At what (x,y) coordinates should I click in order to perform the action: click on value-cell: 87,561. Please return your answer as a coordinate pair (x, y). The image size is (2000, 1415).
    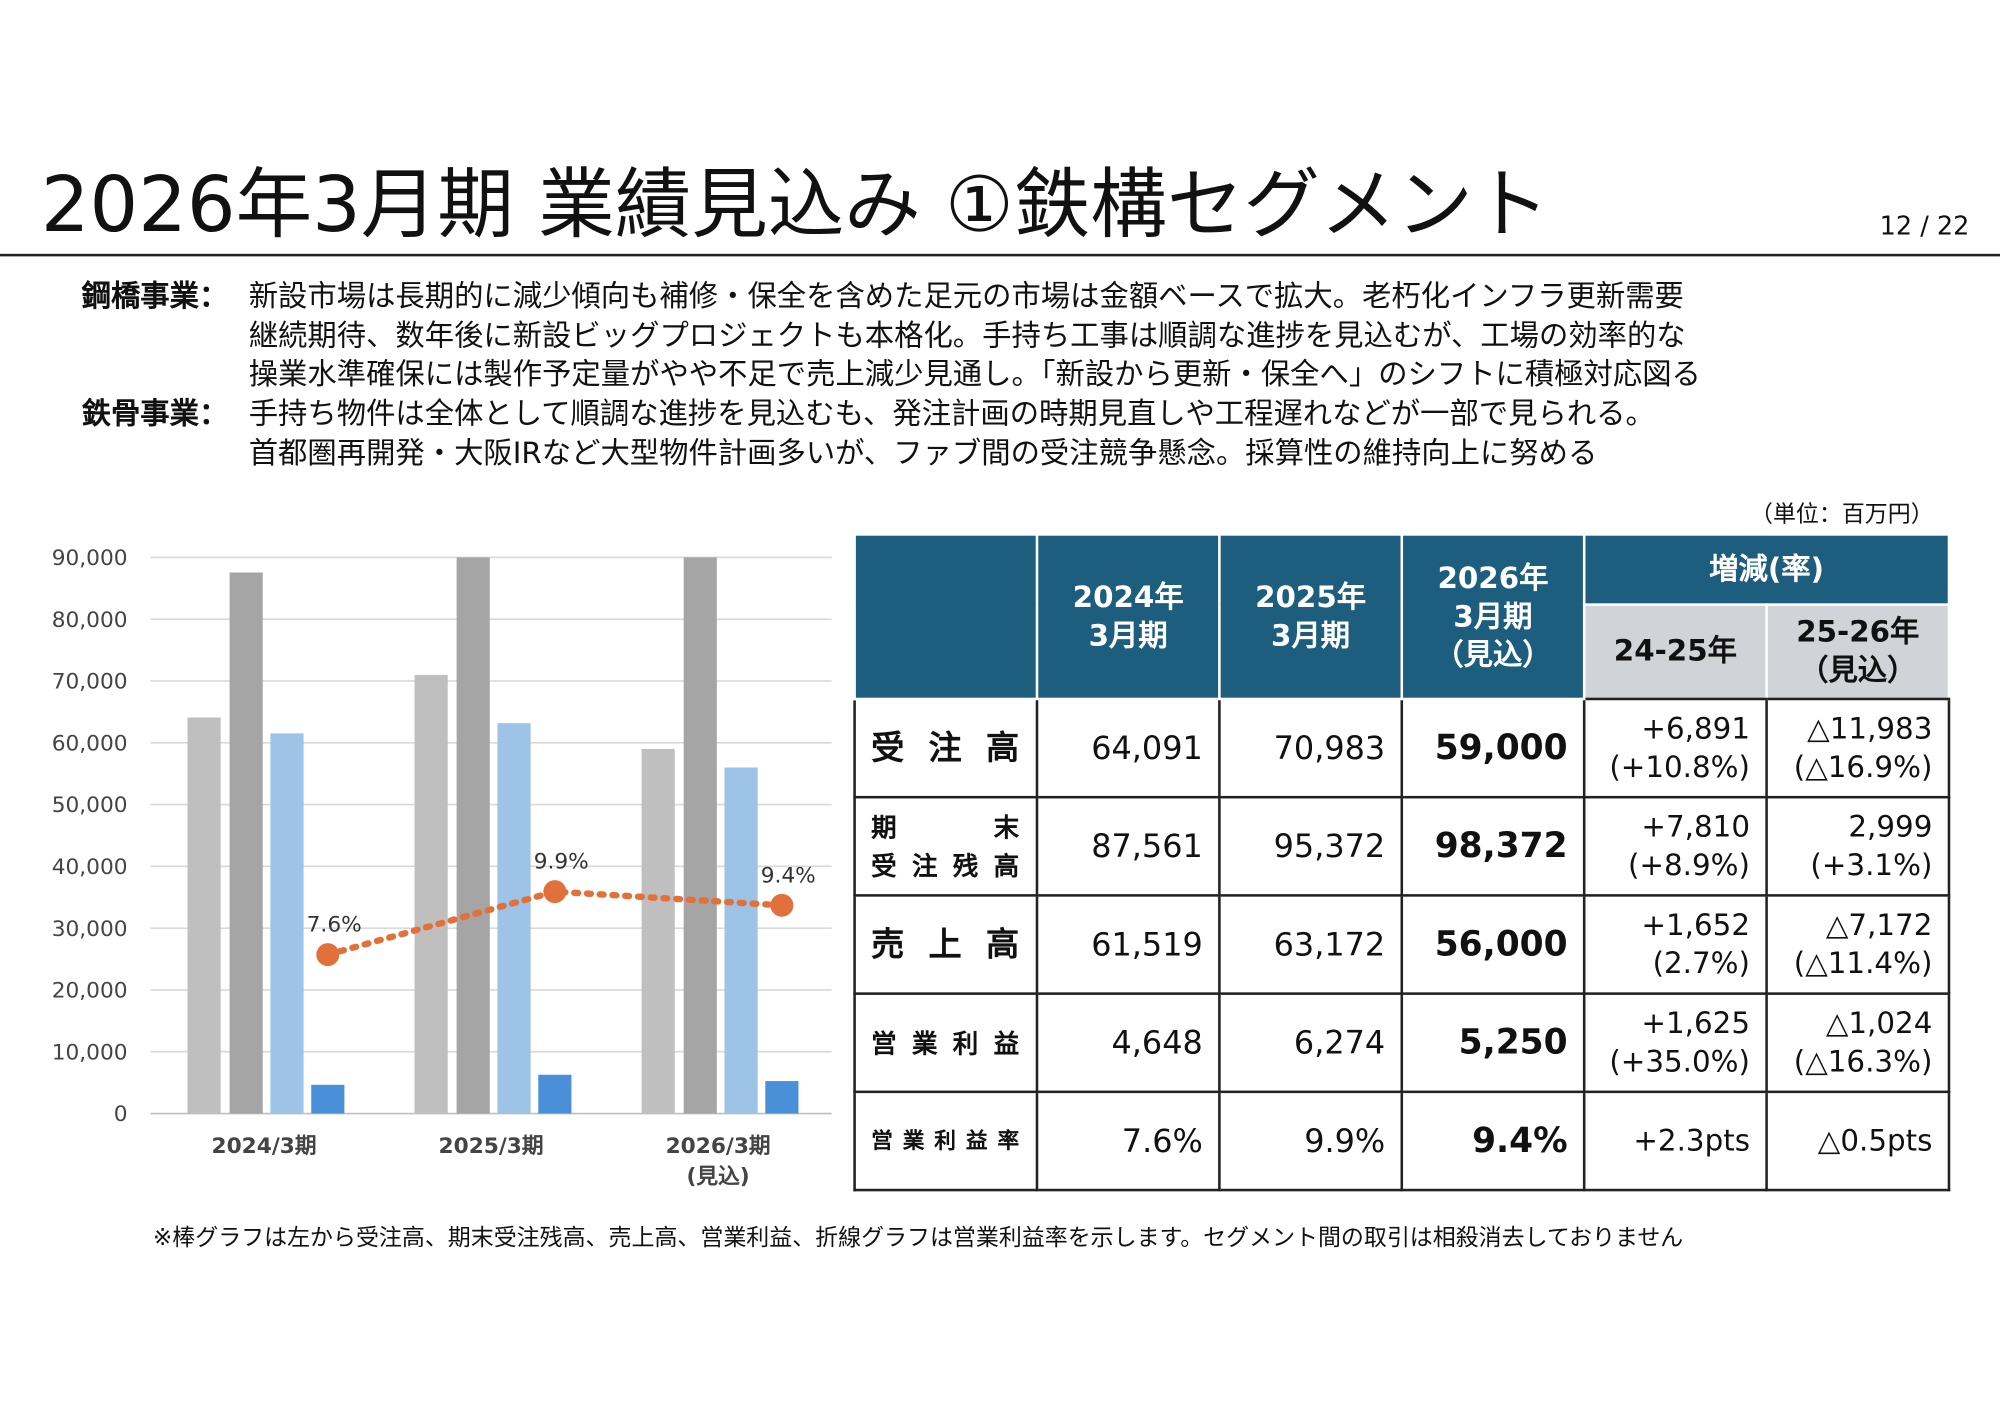
    Looking at the image, I should click on (1128, 846).